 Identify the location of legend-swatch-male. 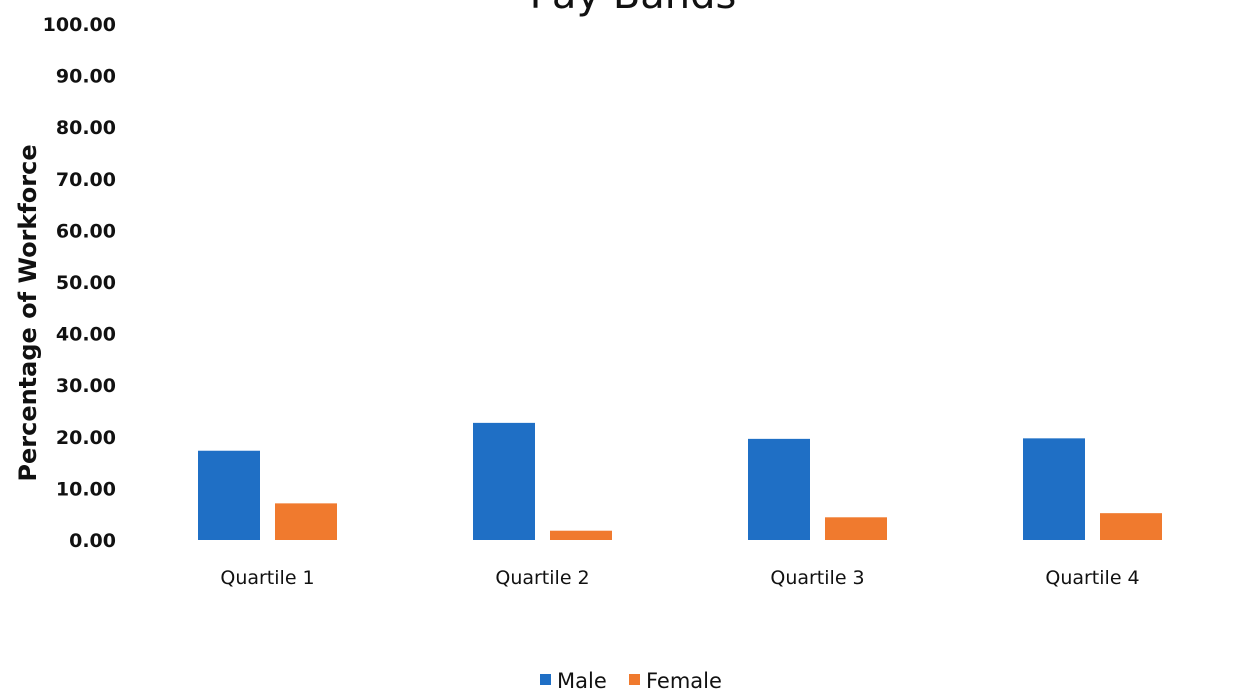
(545, 679).